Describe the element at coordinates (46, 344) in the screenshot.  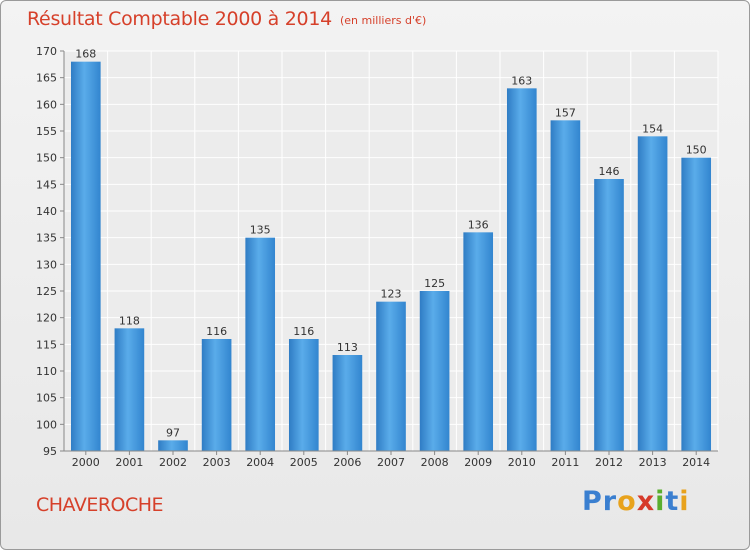
I see `y-tick-label: 115` at that location.